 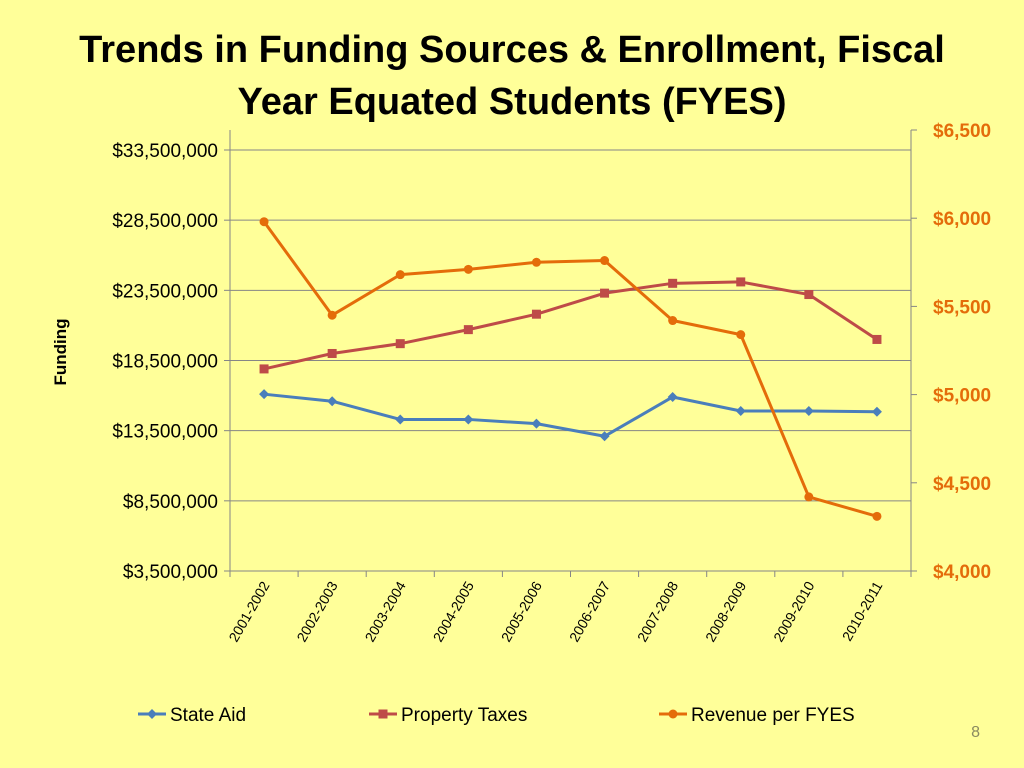 What do you see at coordinates (60, 351) in the screenshot?
I see `y-axis-label: Funding` at bounding box center [60, 351].